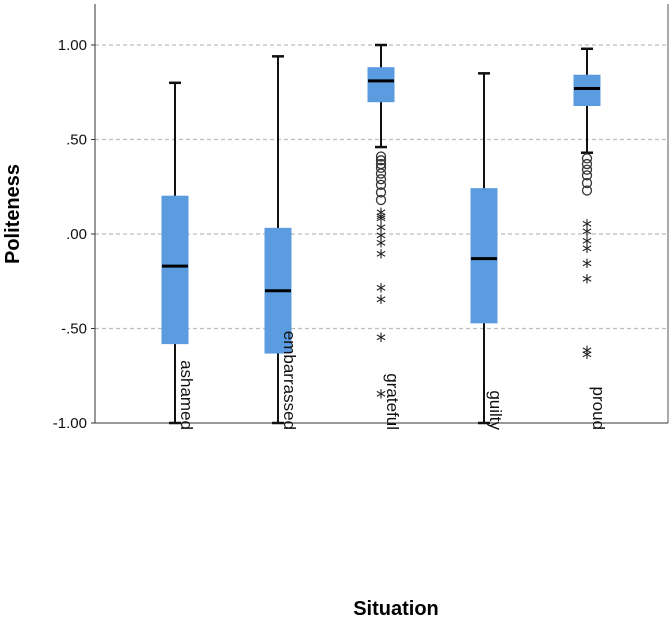  What do you see at coordinates (70, 423) in the screenshot?
I see `y-tick-label: -1.00` at bounding box center [70, 423].